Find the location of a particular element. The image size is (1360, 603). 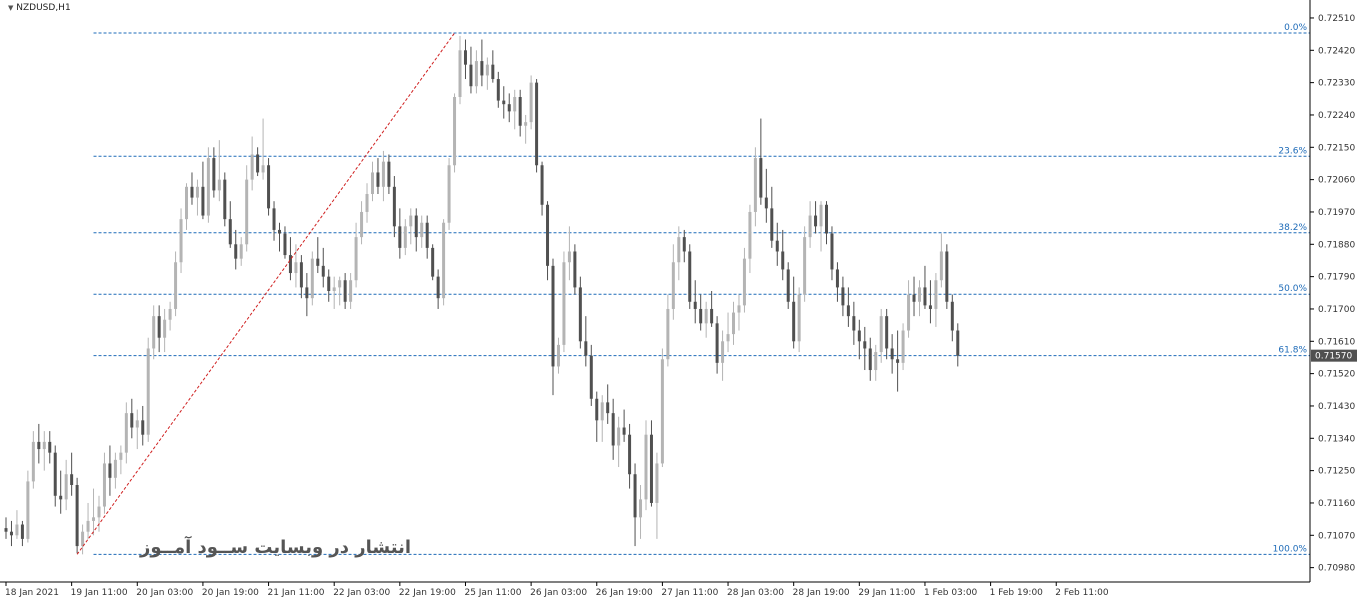

y-tick-label: 0.72330 is located at coordinates (1336, 84).